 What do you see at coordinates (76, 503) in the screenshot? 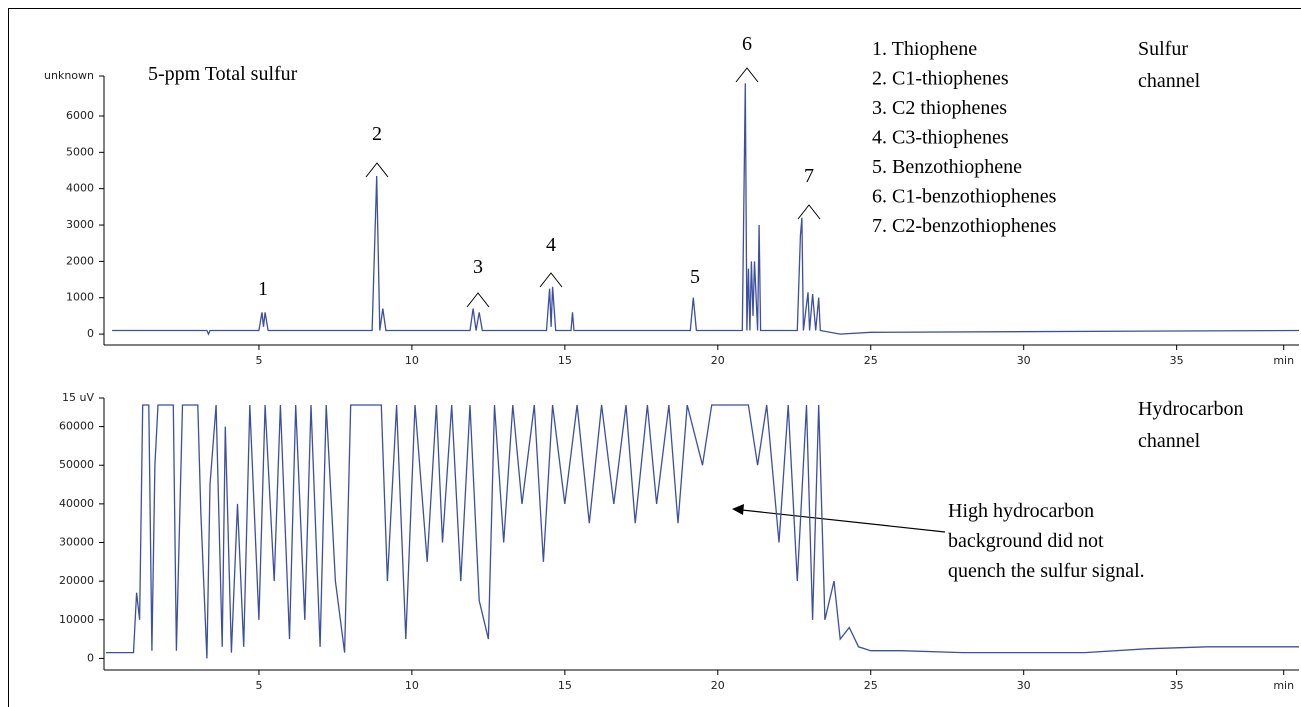
I see `y-tick-label: 40000` at bounding box center [76, 503].